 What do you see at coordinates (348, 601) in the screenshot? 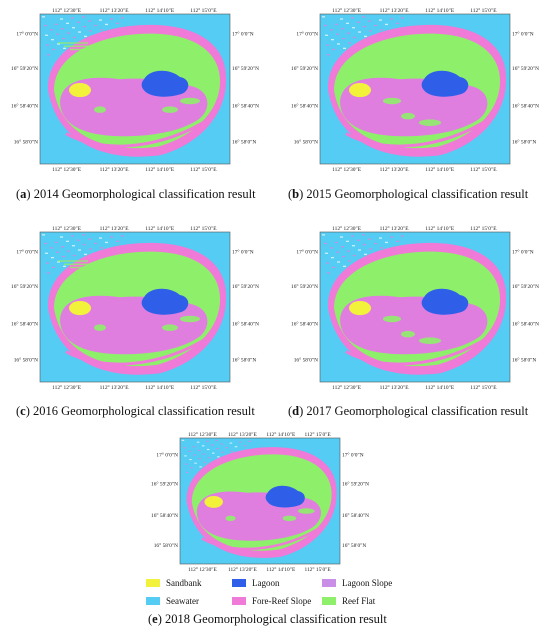
I see `legend-item-reef-flat: Reef Flat` at bounding box center [348, 601].